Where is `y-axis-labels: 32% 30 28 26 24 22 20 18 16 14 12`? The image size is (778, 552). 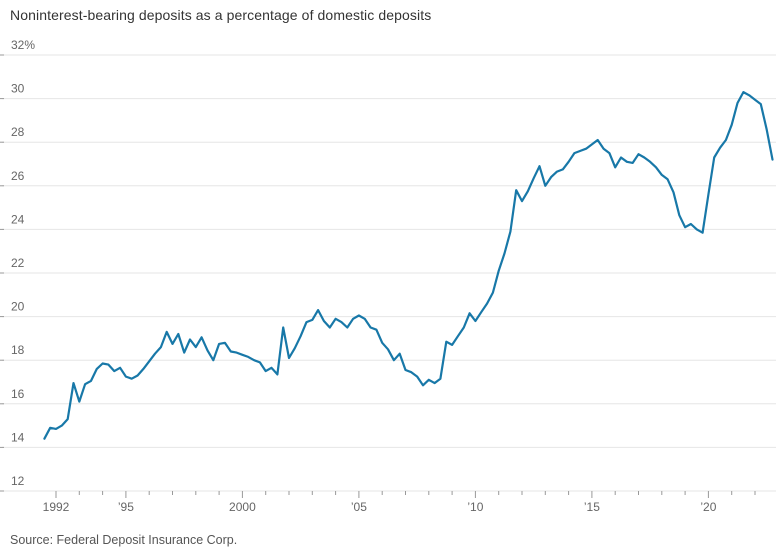
y-axis-labels: 32% 30 28 26 24 22 20 18 16 14 12 is located at coordinates (23, 263).